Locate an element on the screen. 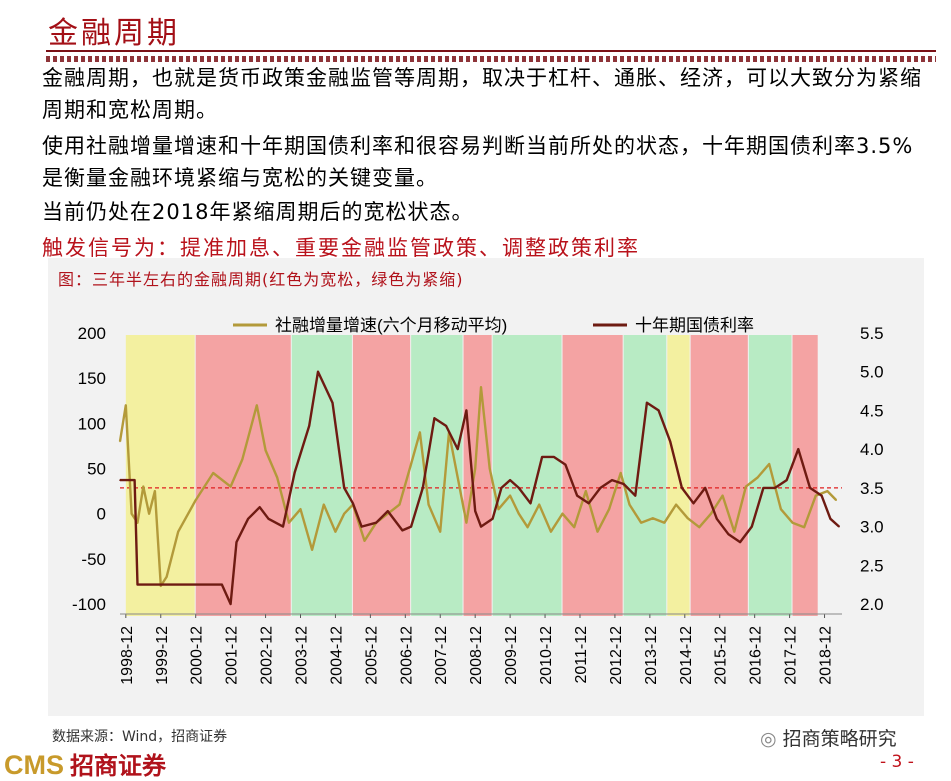 The height and width of the screenshot is (781, 951). left-y-tick-label: 100 is located at coordinates (92, 423).